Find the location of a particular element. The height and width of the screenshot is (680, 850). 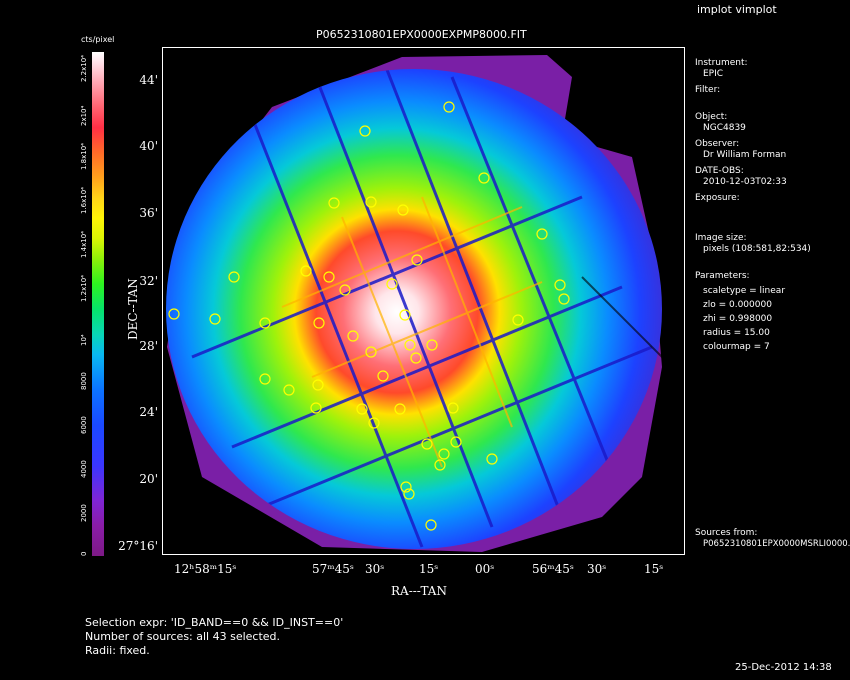

colorbar-tick-label: 2x10⁴ is located at coordinates (84, 115).